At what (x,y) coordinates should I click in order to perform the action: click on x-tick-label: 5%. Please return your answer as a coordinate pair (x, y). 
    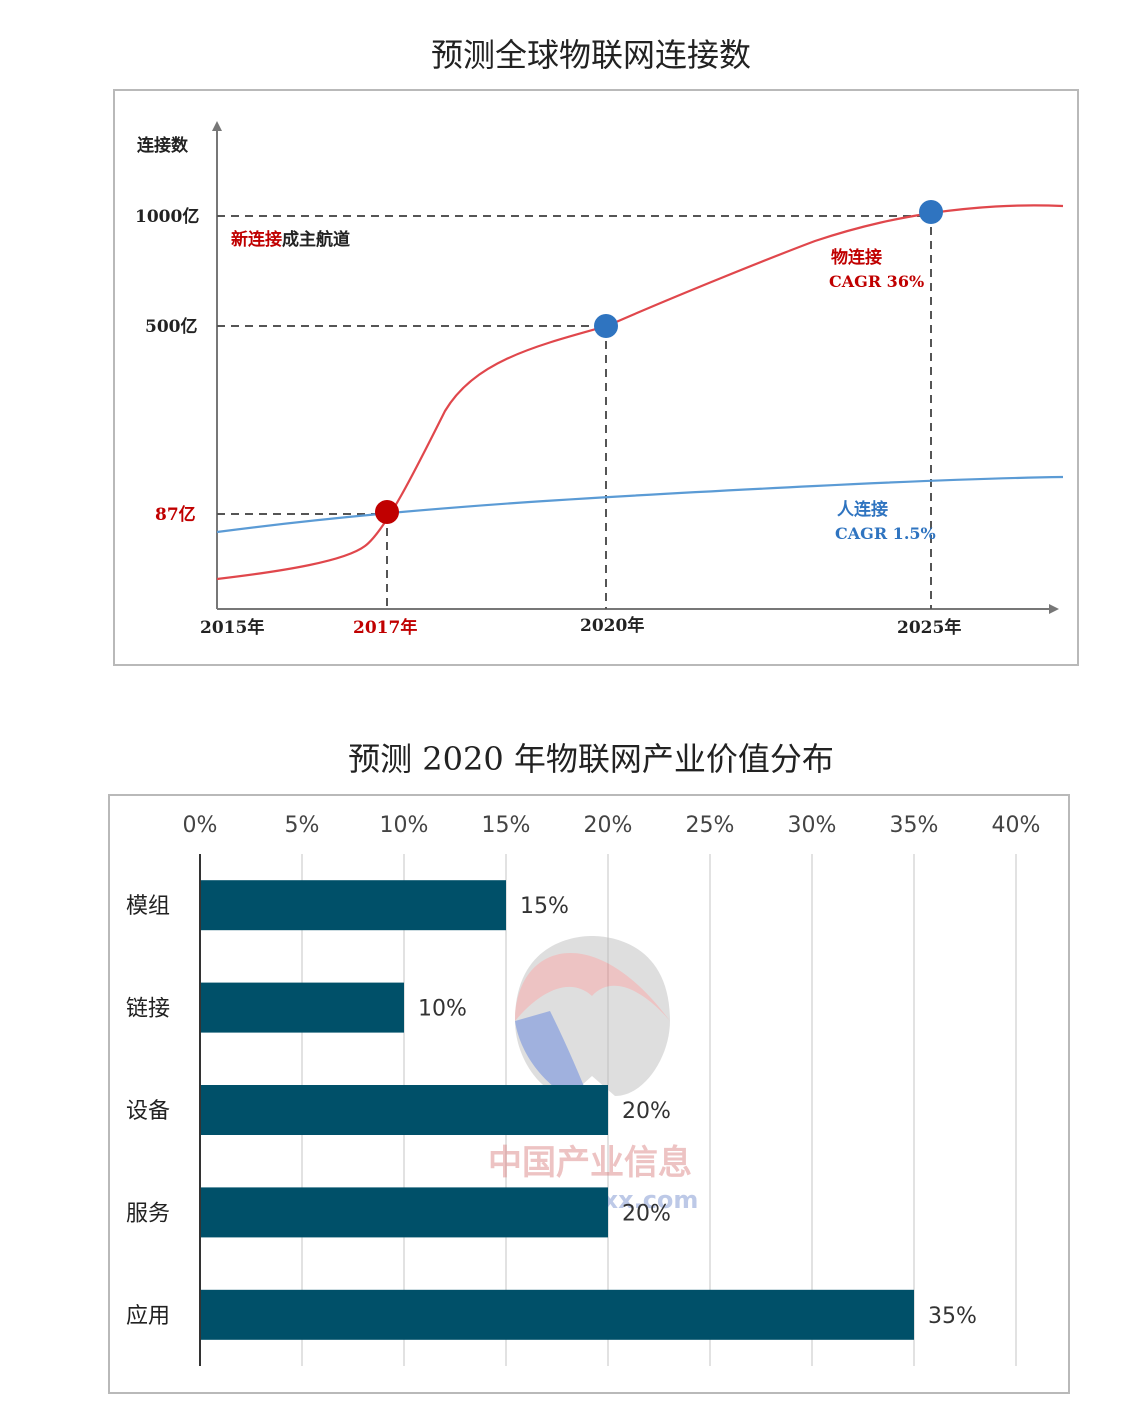
    Looking at the image, I should click on (302, 825).